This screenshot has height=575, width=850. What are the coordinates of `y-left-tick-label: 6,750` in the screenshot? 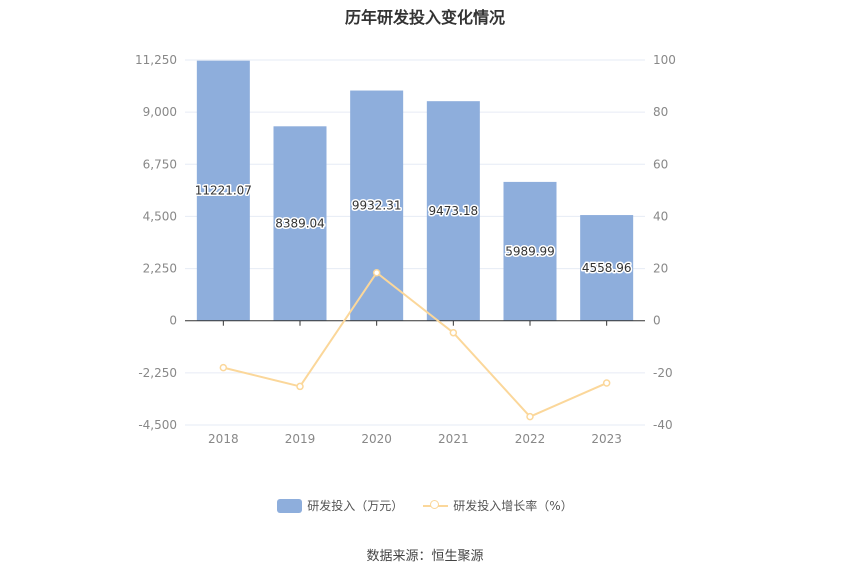 It's located at (160, 164).